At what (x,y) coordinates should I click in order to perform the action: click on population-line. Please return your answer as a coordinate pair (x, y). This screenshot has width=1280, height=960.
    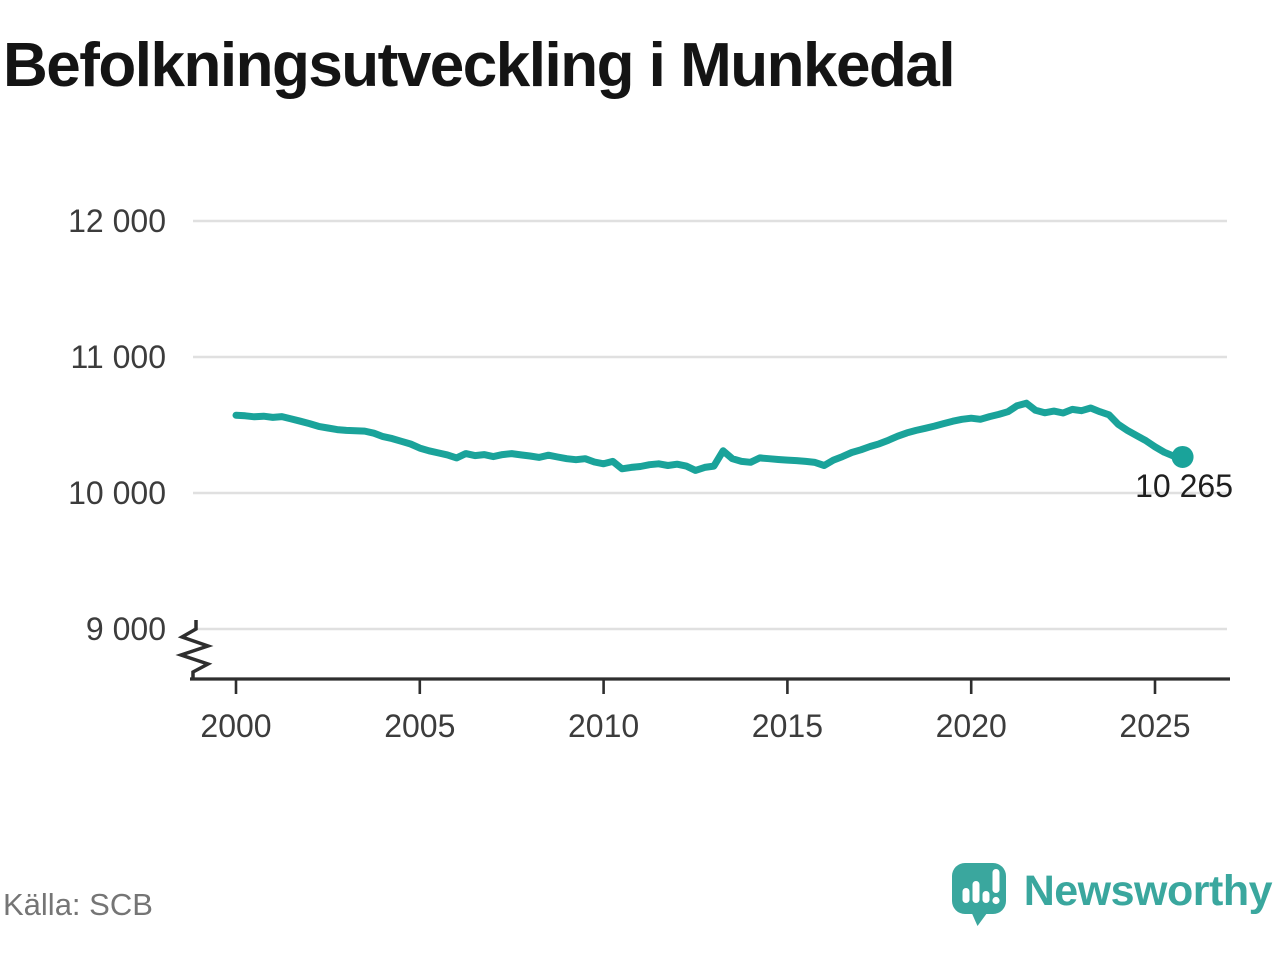
    Looking at the image, I should click on (709, 436).